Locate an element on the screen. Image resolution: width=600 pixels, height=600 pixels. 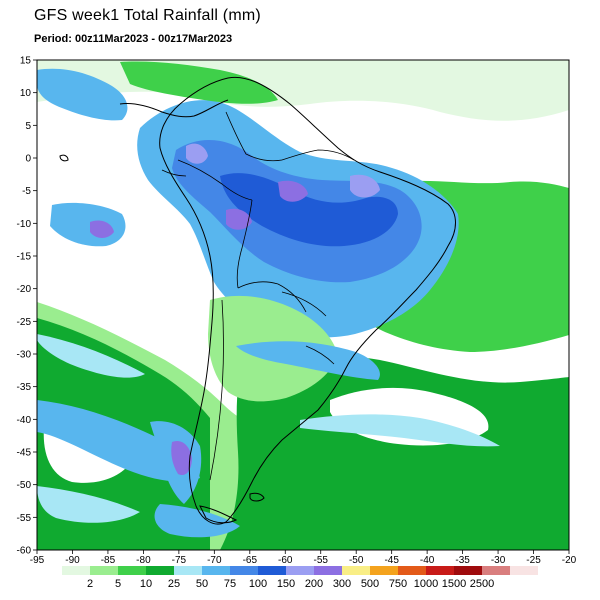
border-bolivia is located at coordinates (272, 297).